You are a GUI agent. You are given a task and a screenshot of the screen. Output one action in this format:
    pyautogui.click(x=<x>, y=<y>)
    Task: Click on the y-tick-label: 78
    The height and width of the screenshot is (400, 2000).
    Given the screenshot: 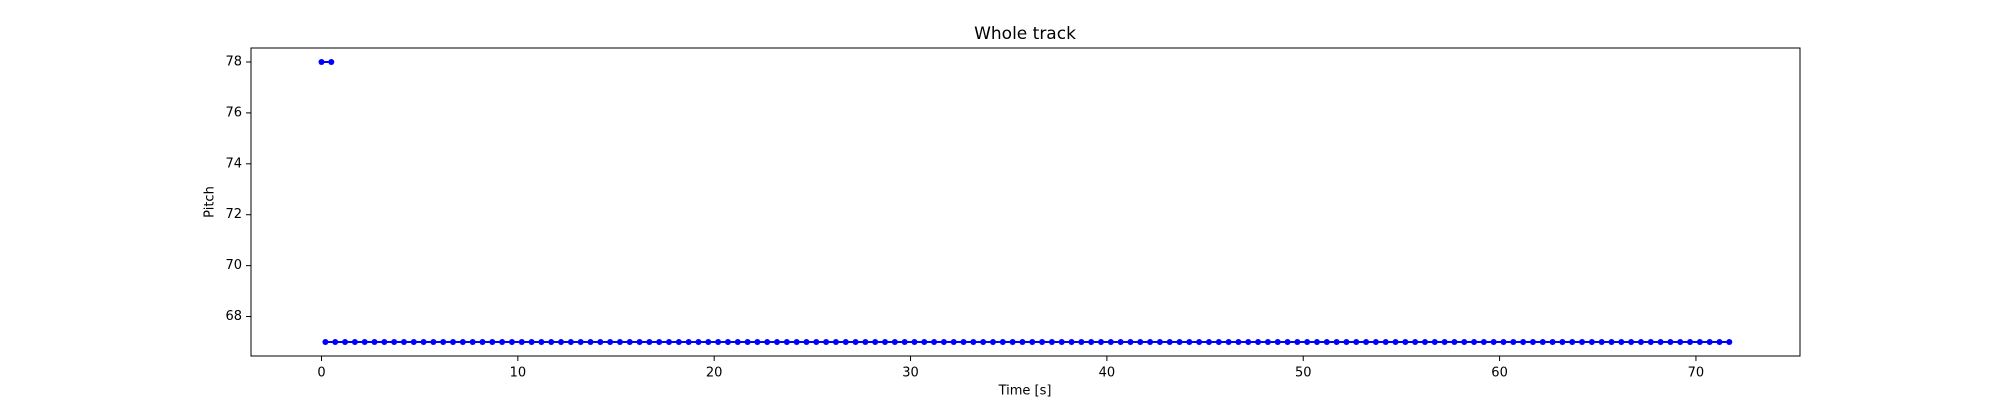 What is the action you would take?
    pyautogui.click(x=233, y=62)
    